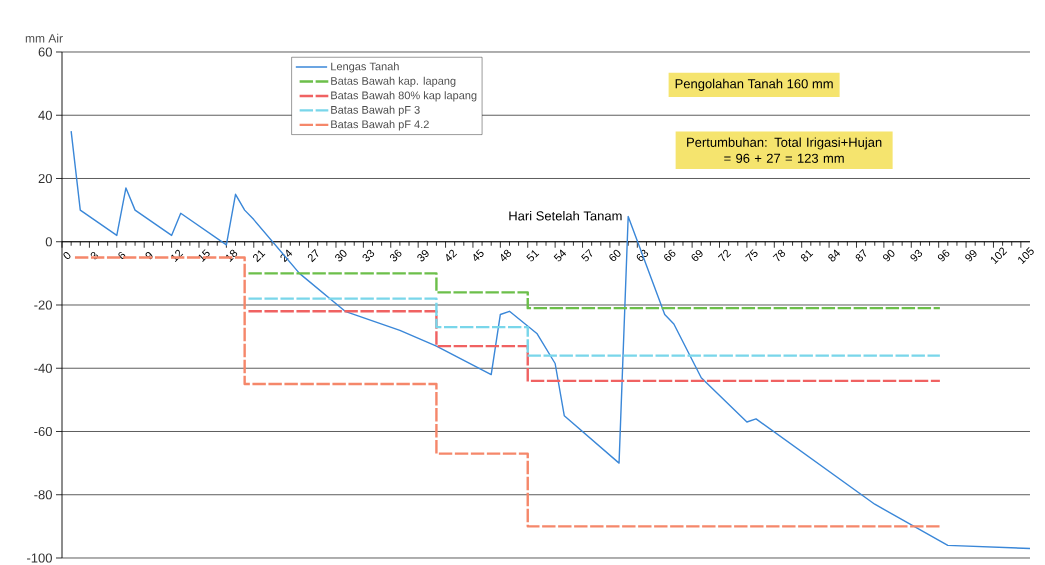 This screenshot has width=1045, height=565. Describe the element at coordinates (506, 255) in the screenshot. I see `x-tick-label: 48` at that location.